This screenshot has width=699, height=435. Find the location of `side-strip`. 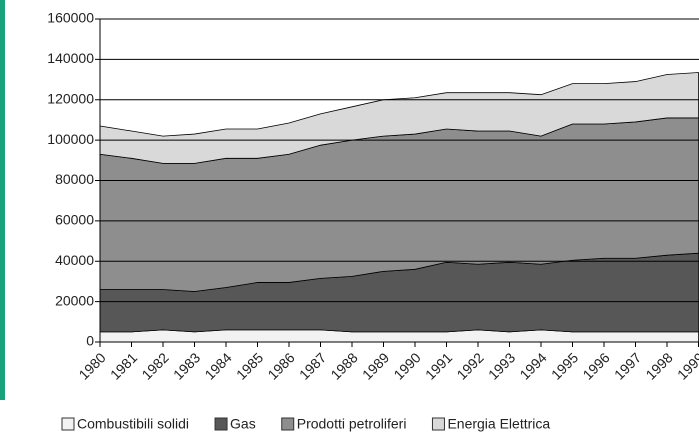

side-strip is located at coordinates (2, 200).